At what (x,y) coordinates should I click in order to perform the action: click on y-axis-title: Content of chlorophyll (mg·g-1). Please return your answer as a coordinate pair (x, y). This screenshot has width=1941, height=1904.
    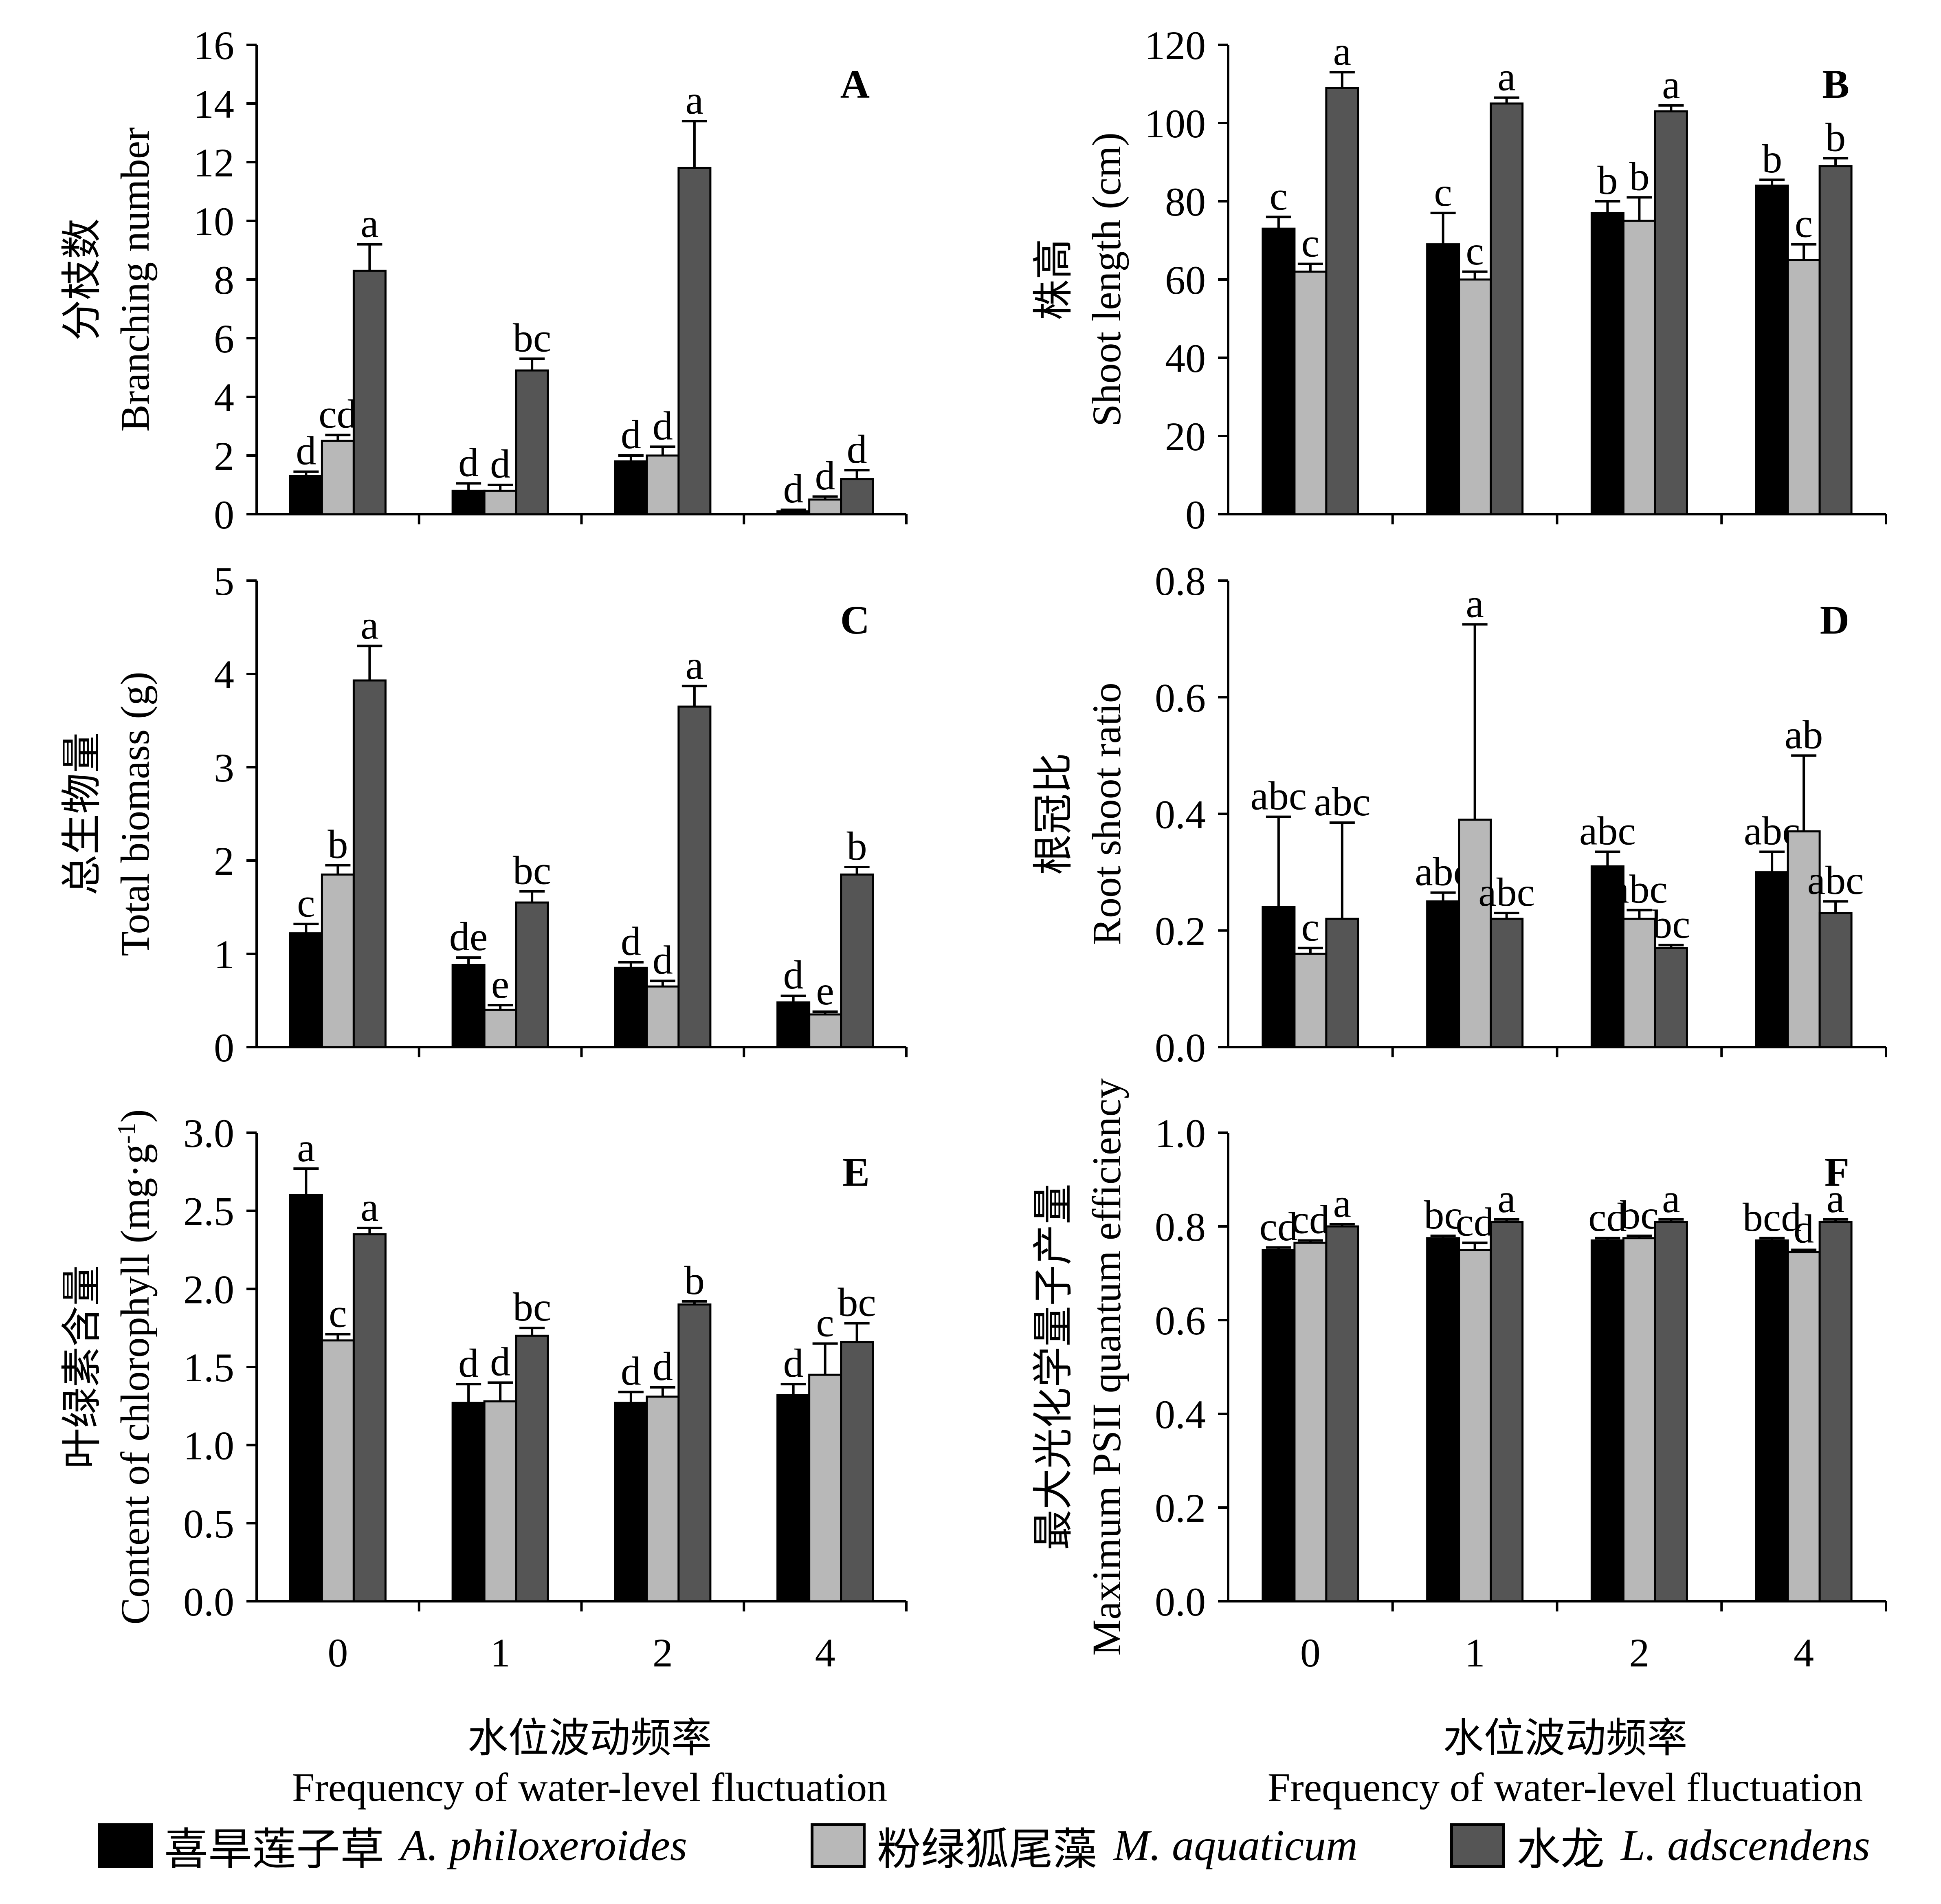
    Looking at the image, I should click on (135, 1366).